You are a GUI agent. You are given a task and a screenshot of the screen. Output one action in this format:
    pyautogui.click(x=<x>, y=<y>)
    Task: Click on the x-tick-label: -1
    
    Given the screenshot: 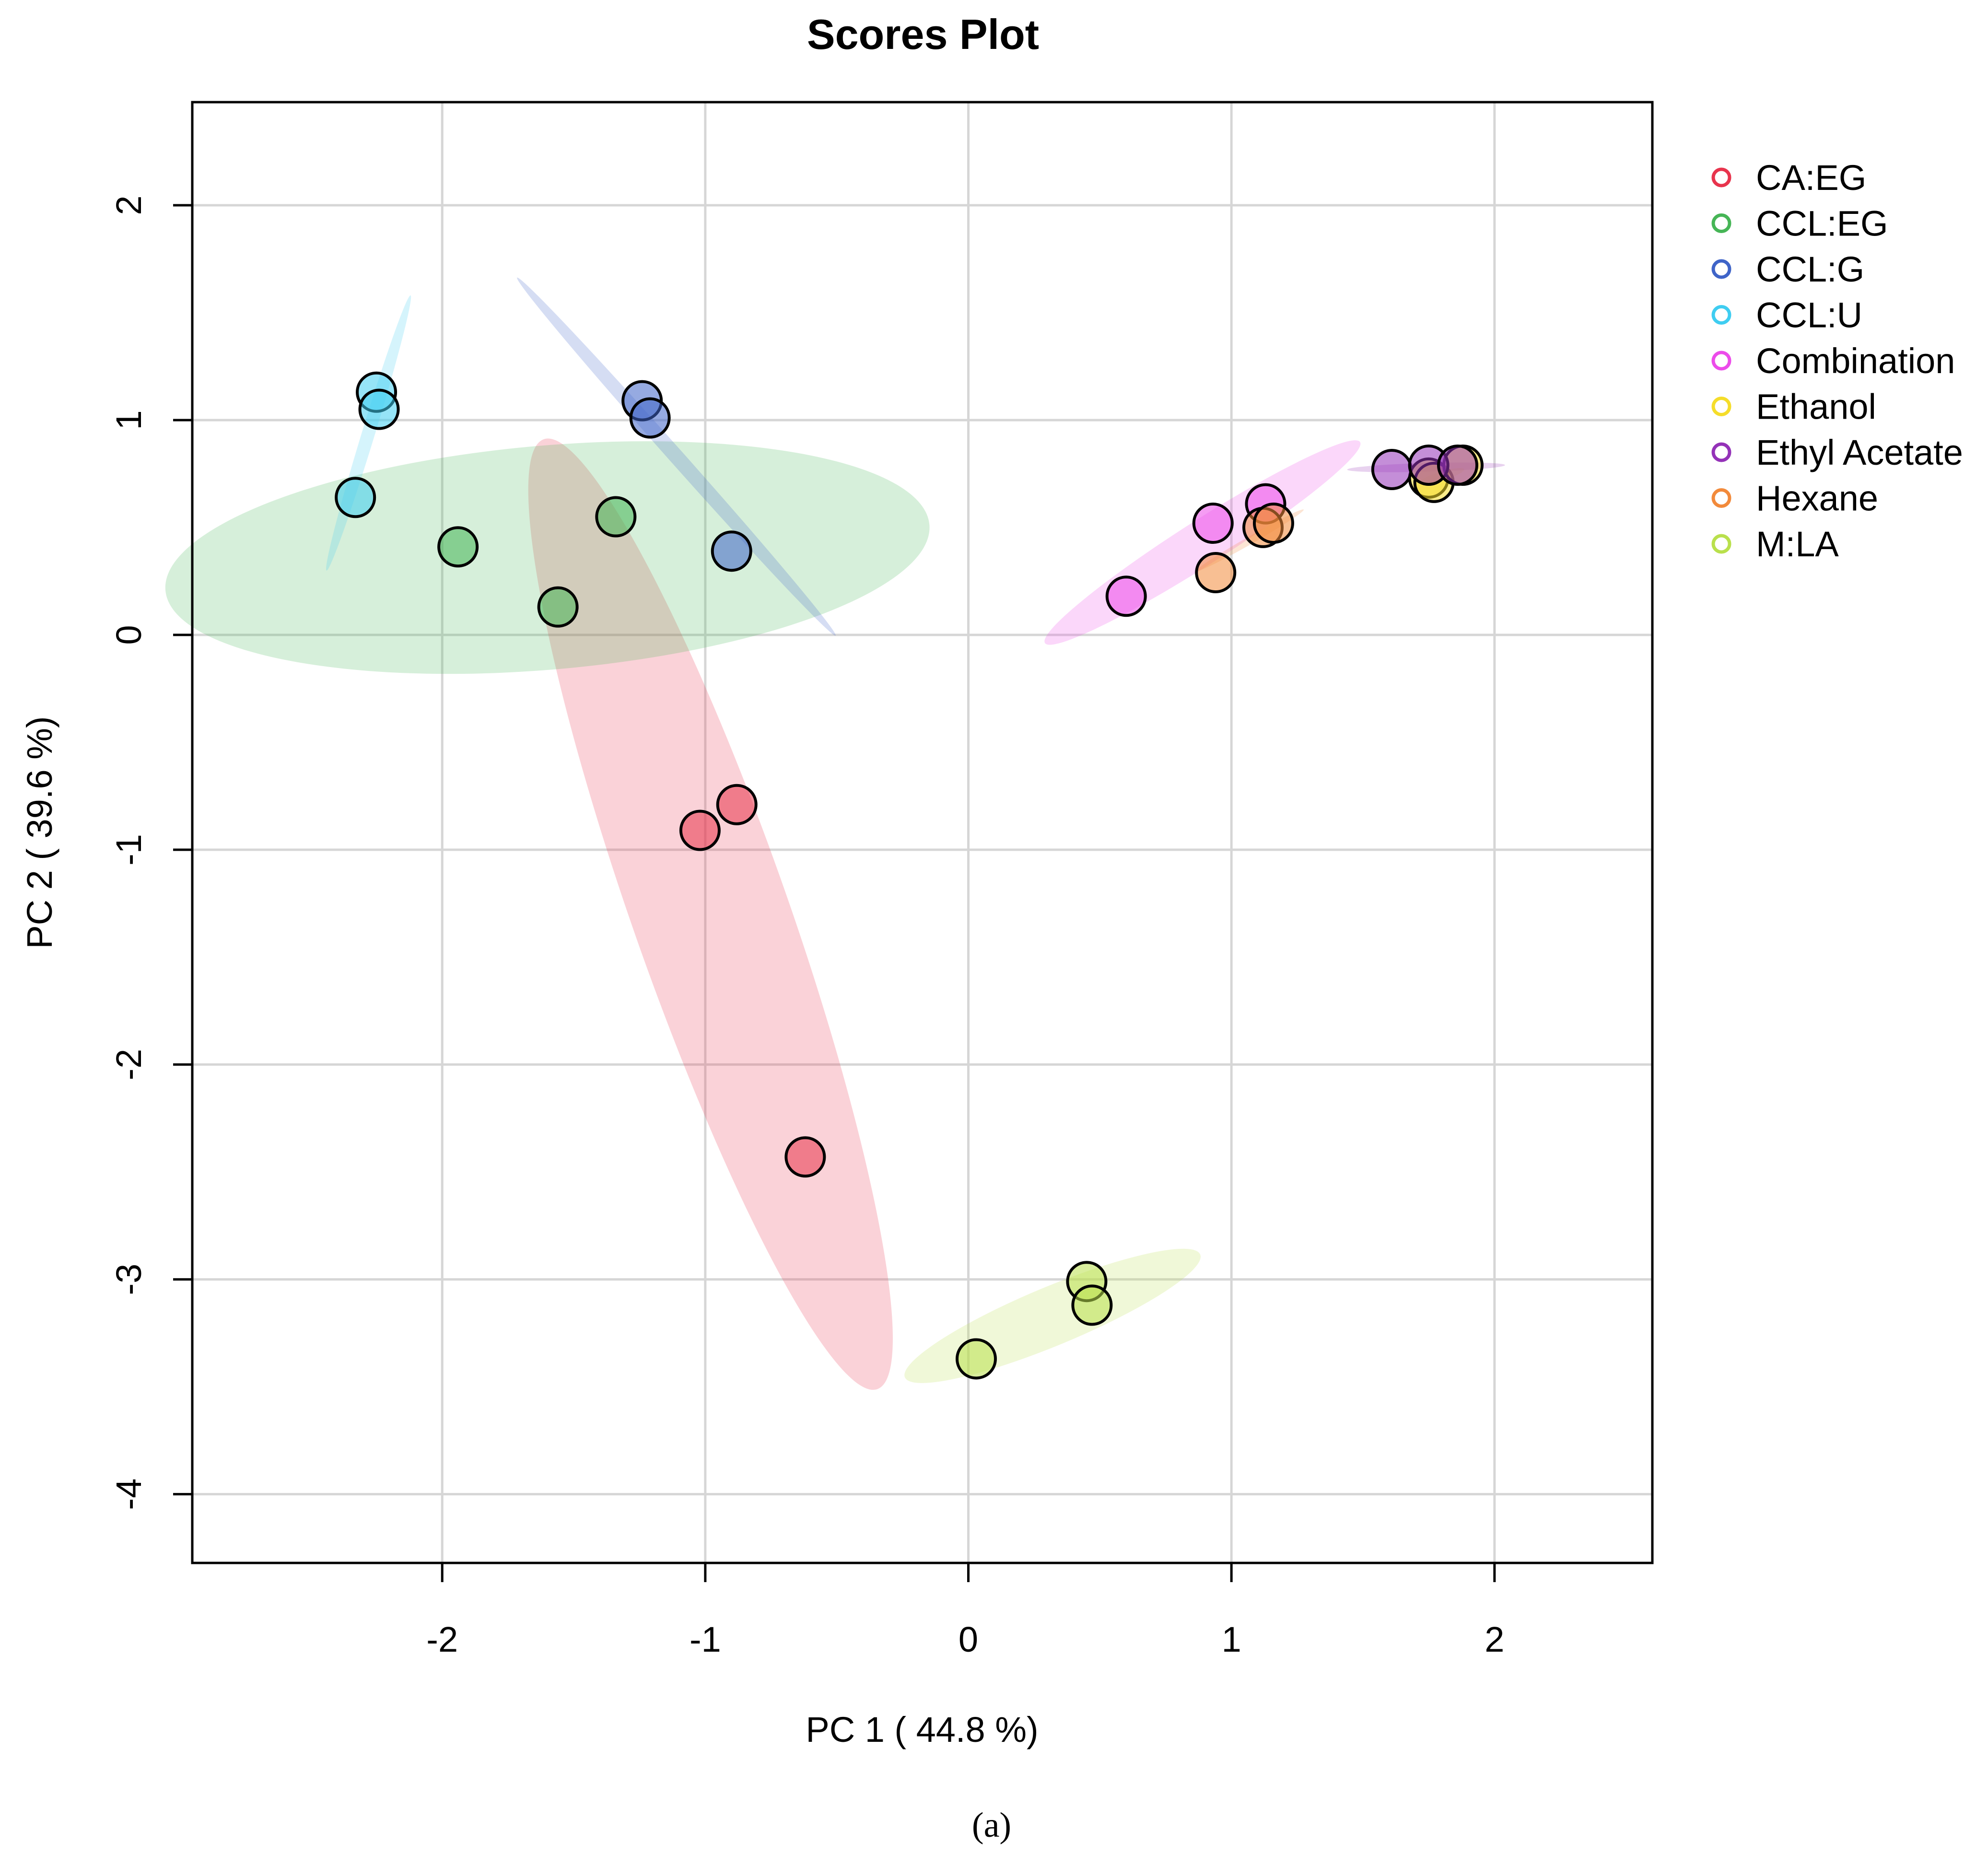 What is the action you would take?
    pyautogui.click(x=706, y=1639)
    